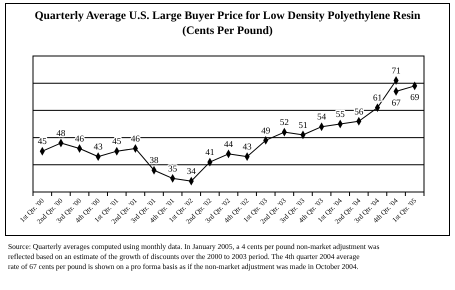 This screenshot has width=455, height=290. Describe the element at coordinates (229, 143) in the screenshot. I see `data-label: 44` at that location.